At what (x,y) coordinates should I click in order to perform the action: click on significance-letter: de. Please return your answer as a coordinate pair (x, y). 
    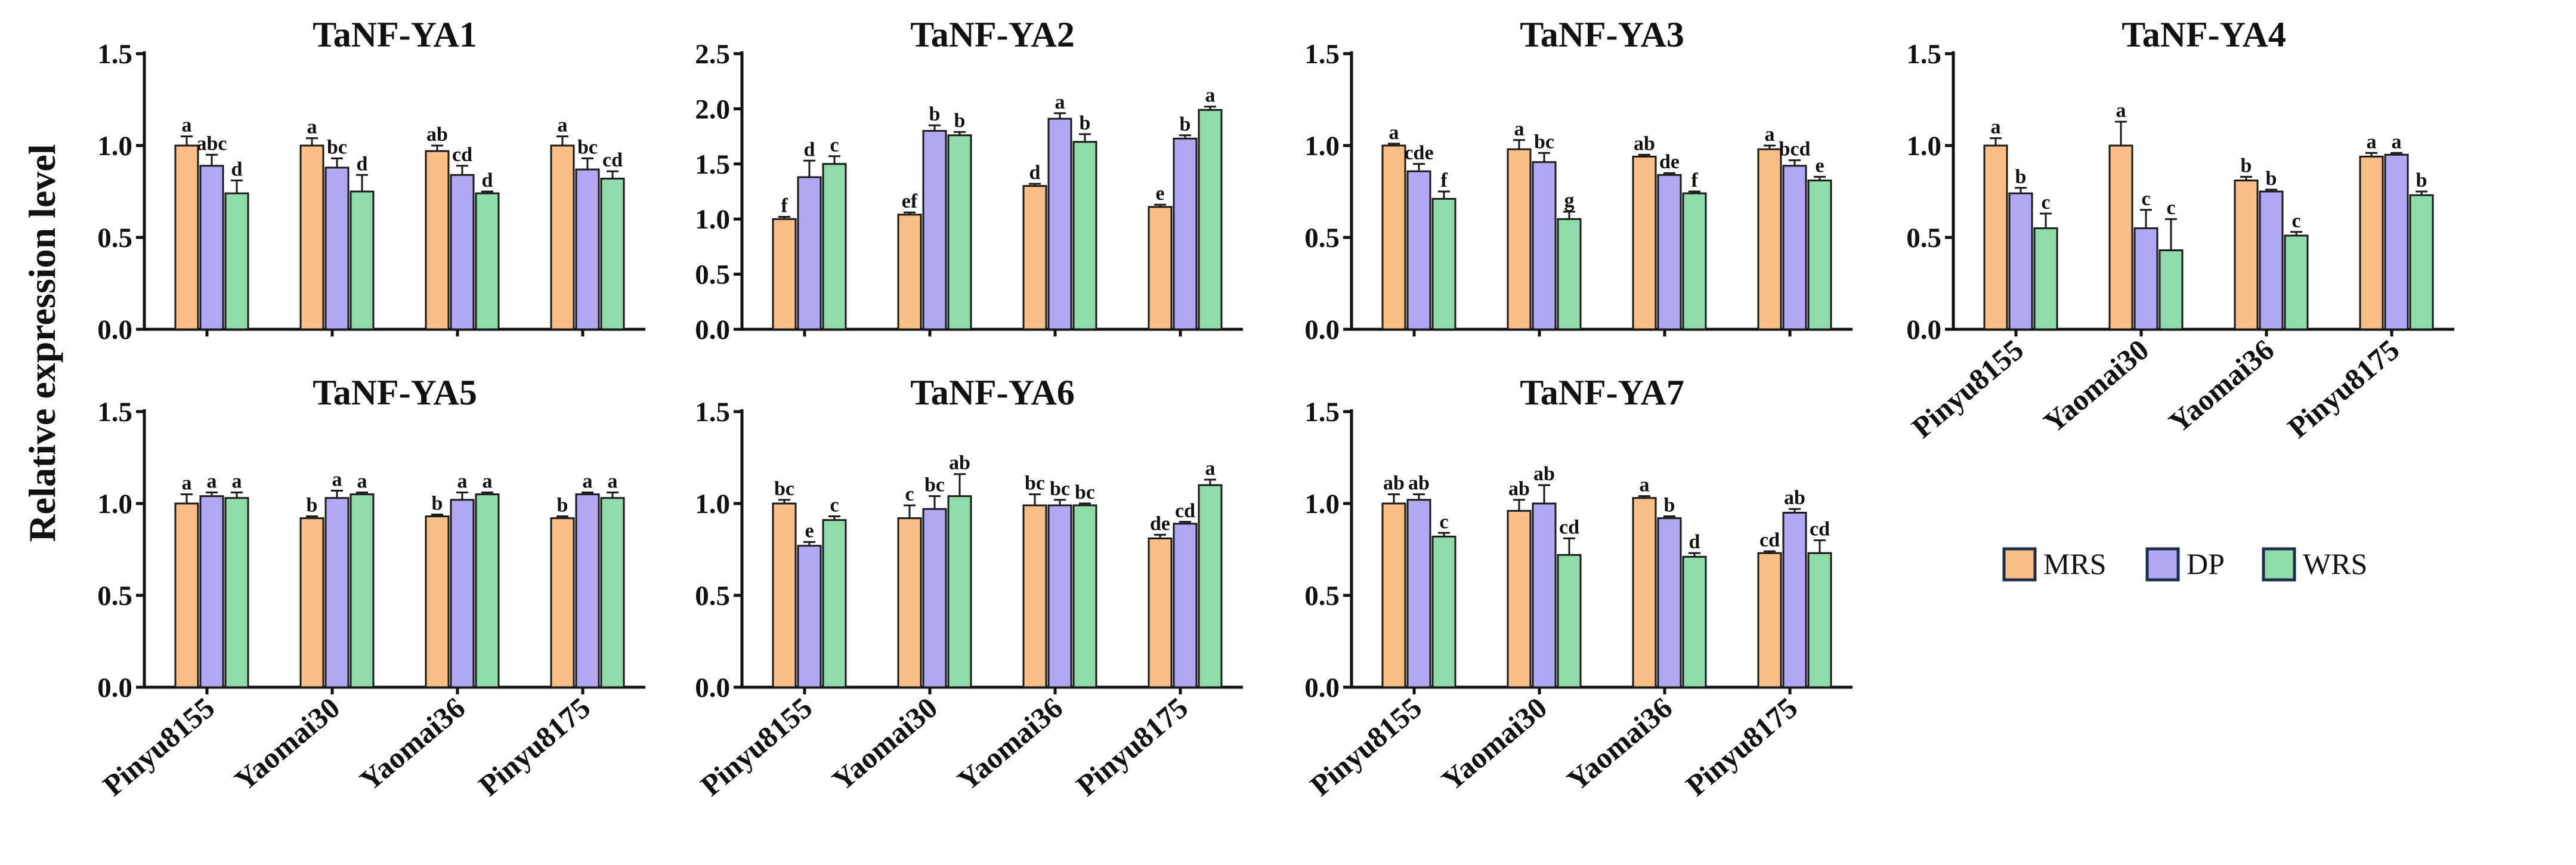
    Looking at the image, I should click on (1160, 523).